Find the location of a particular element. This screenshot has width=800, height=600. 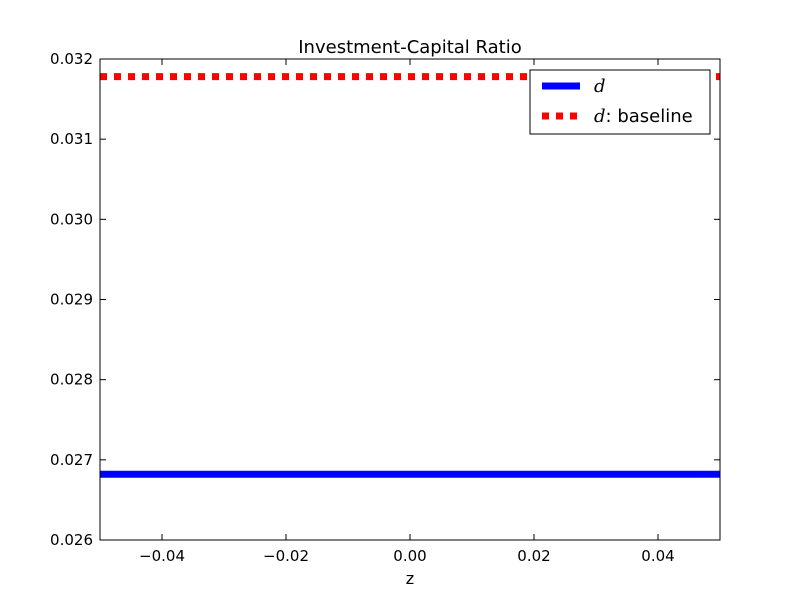

legend: dd: baseline is located at coordinates (620, 102).